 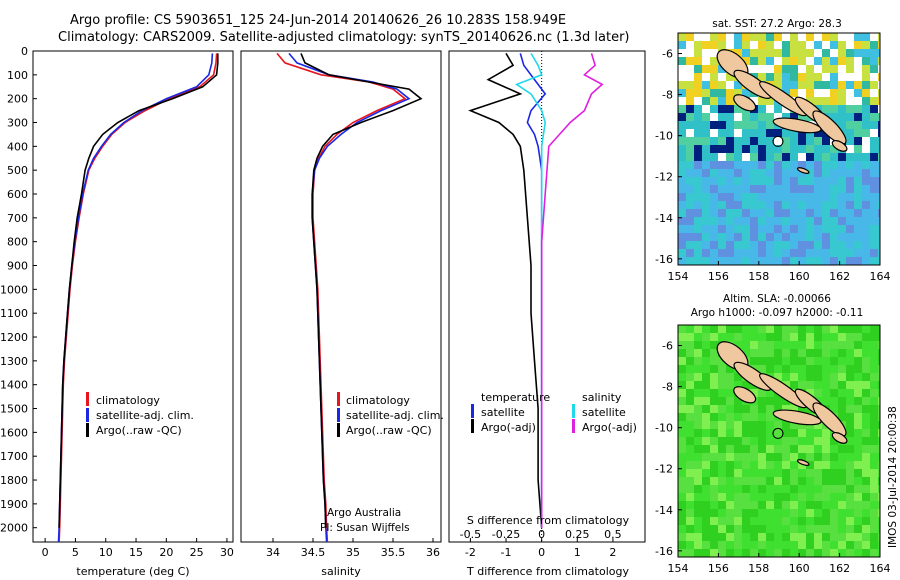 What do you see at coordinates (613, 534) in the screenshot?
I see `top-x-tick-label: 0.5` at bounding box center [613, 534].